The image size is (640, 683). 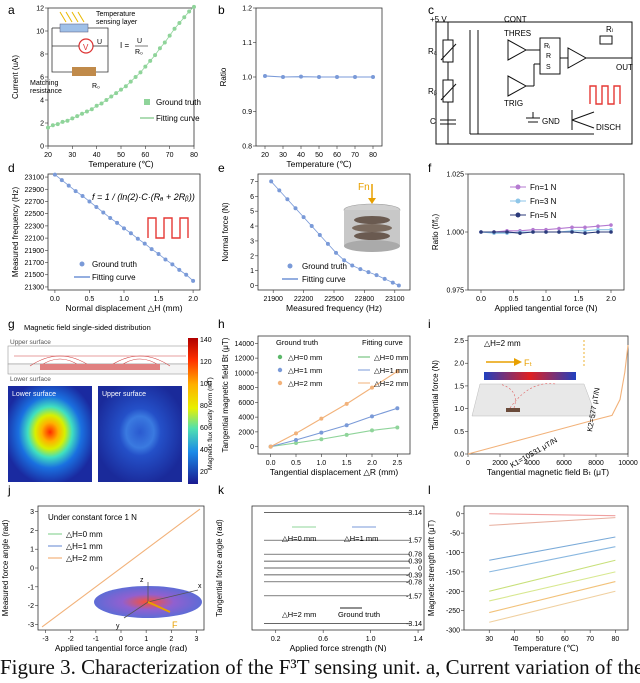 I want to click on axes-frame-i, so click(x=548, y=395).